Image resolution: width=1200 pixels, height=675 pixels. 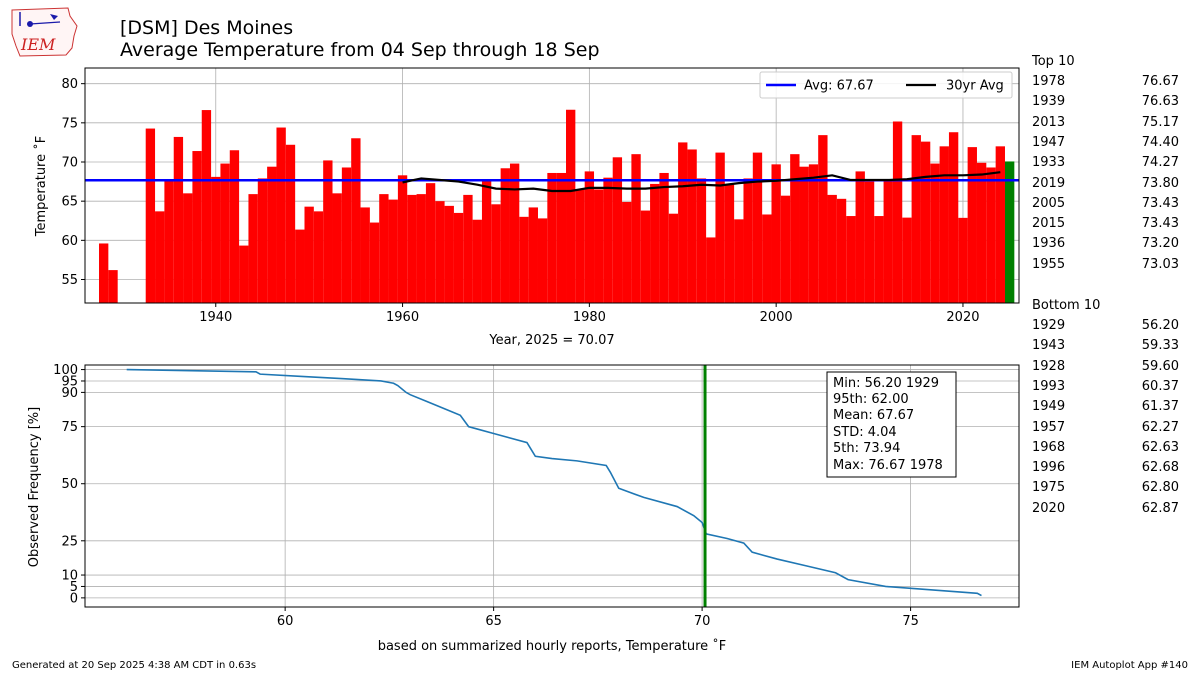 I want to click on bar-2007, so click(x=841, y=250).